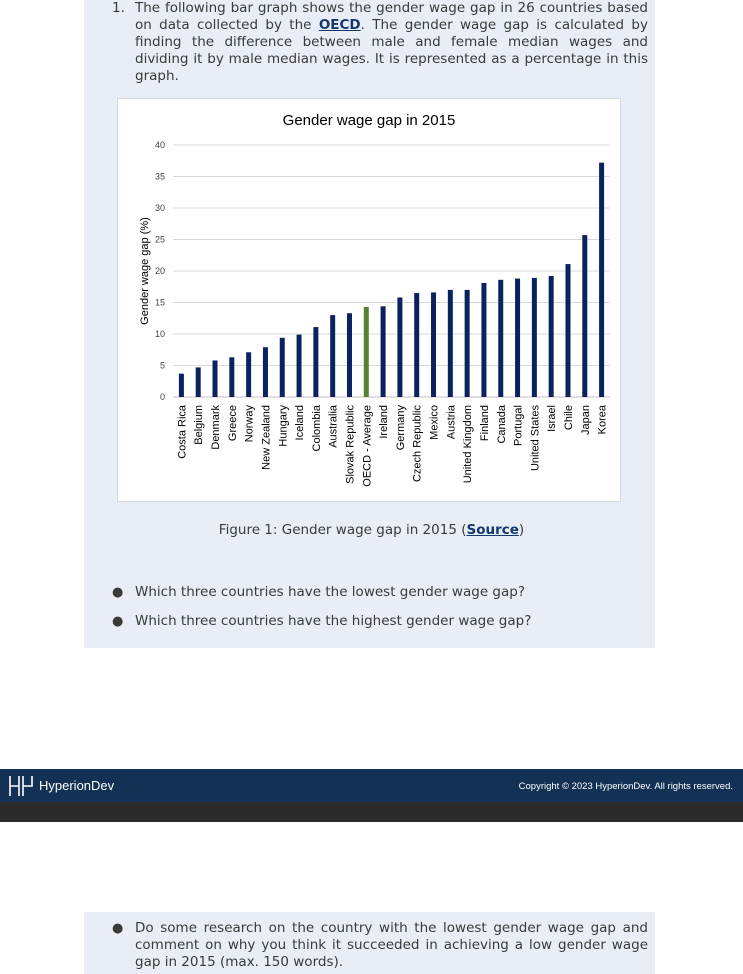 The height and width of the screenshot is (974, 743). I want to click on y-tick-label: 10, so click(160, 334).